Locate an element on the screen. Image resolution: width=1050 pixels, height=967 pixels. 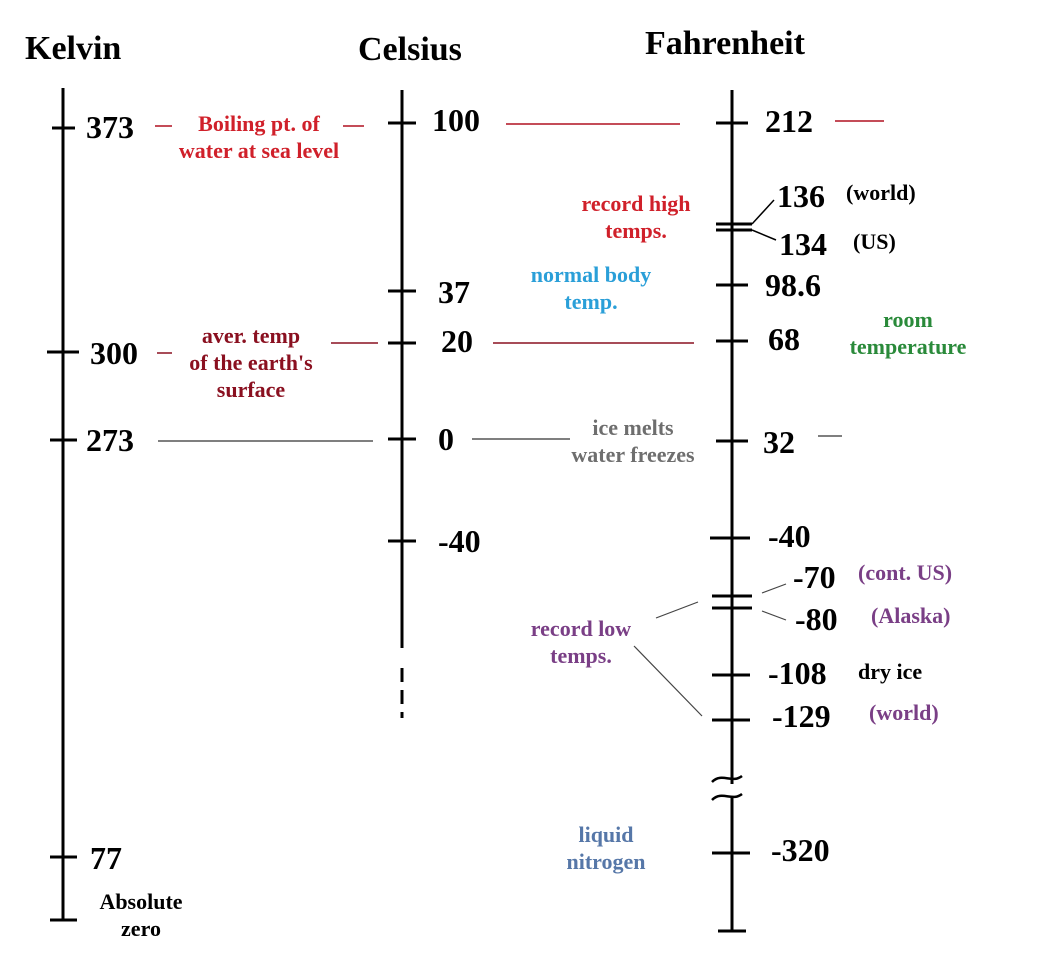
kelvin-label-77: 77 is located at coordinates (106, 858).